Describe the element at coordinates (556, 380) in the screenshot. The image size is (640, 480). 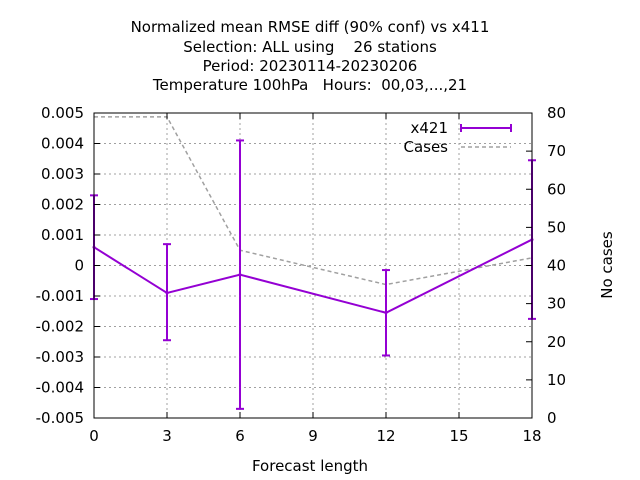
I see `y2-tick-label: 10` at that location.